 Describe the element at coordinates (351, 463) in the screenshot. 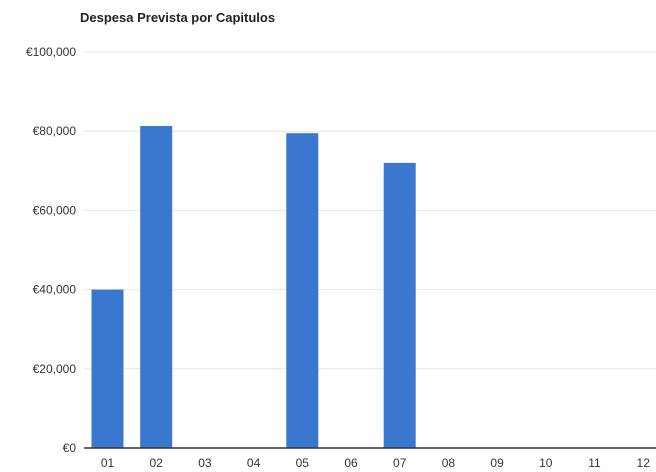

I see `x-tick-label: 06` at that location.